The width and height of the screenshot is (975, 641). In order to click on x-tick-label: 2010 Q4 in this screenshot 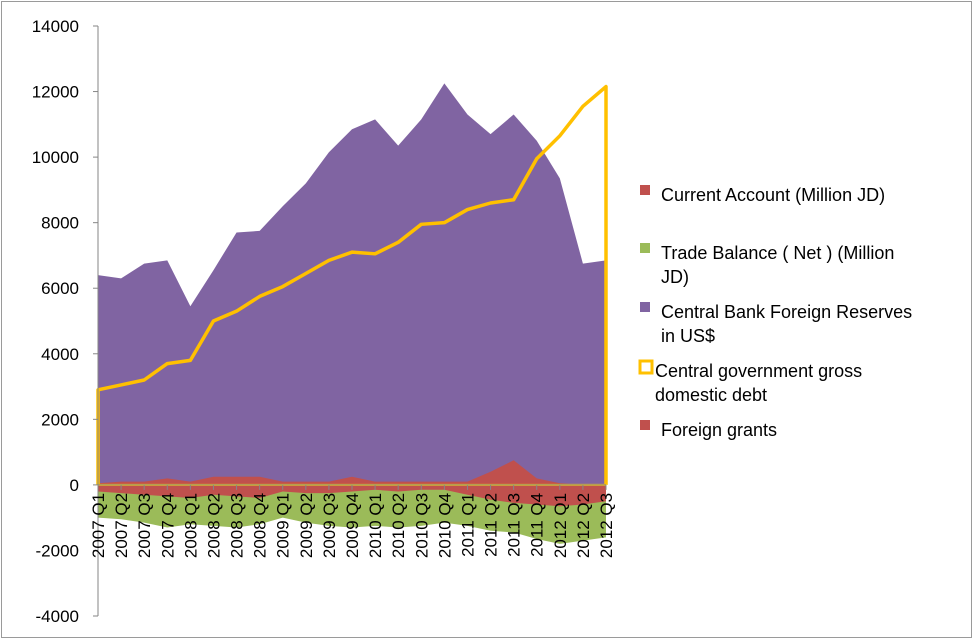, I will do `click(444, 525)`.